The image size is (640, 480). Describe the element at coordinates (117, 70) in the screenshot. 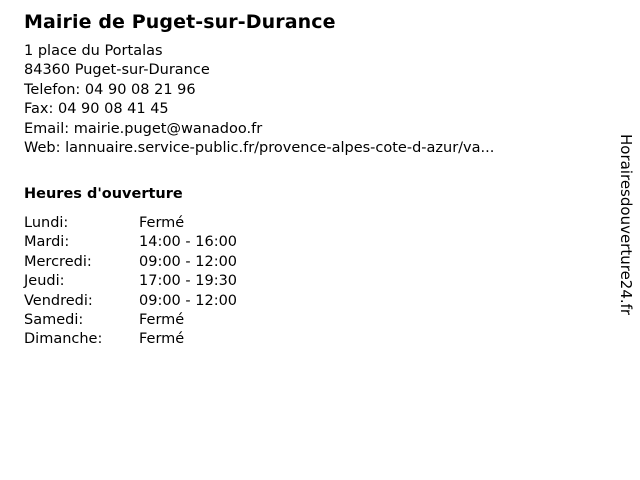

I see `contact-line-city: 84360 Puget-sur-Durance` at that location.